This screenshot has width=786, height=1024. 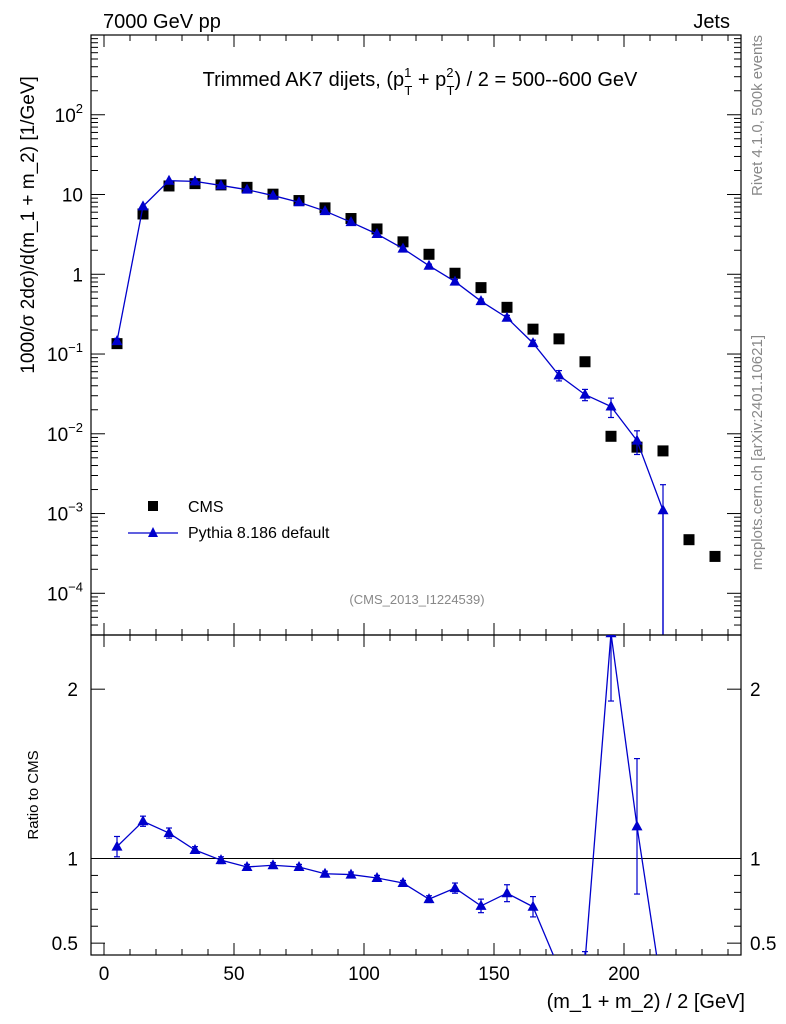 I want to click on ratio-y-tick-label: 0.5, so click(x=65, y=944).